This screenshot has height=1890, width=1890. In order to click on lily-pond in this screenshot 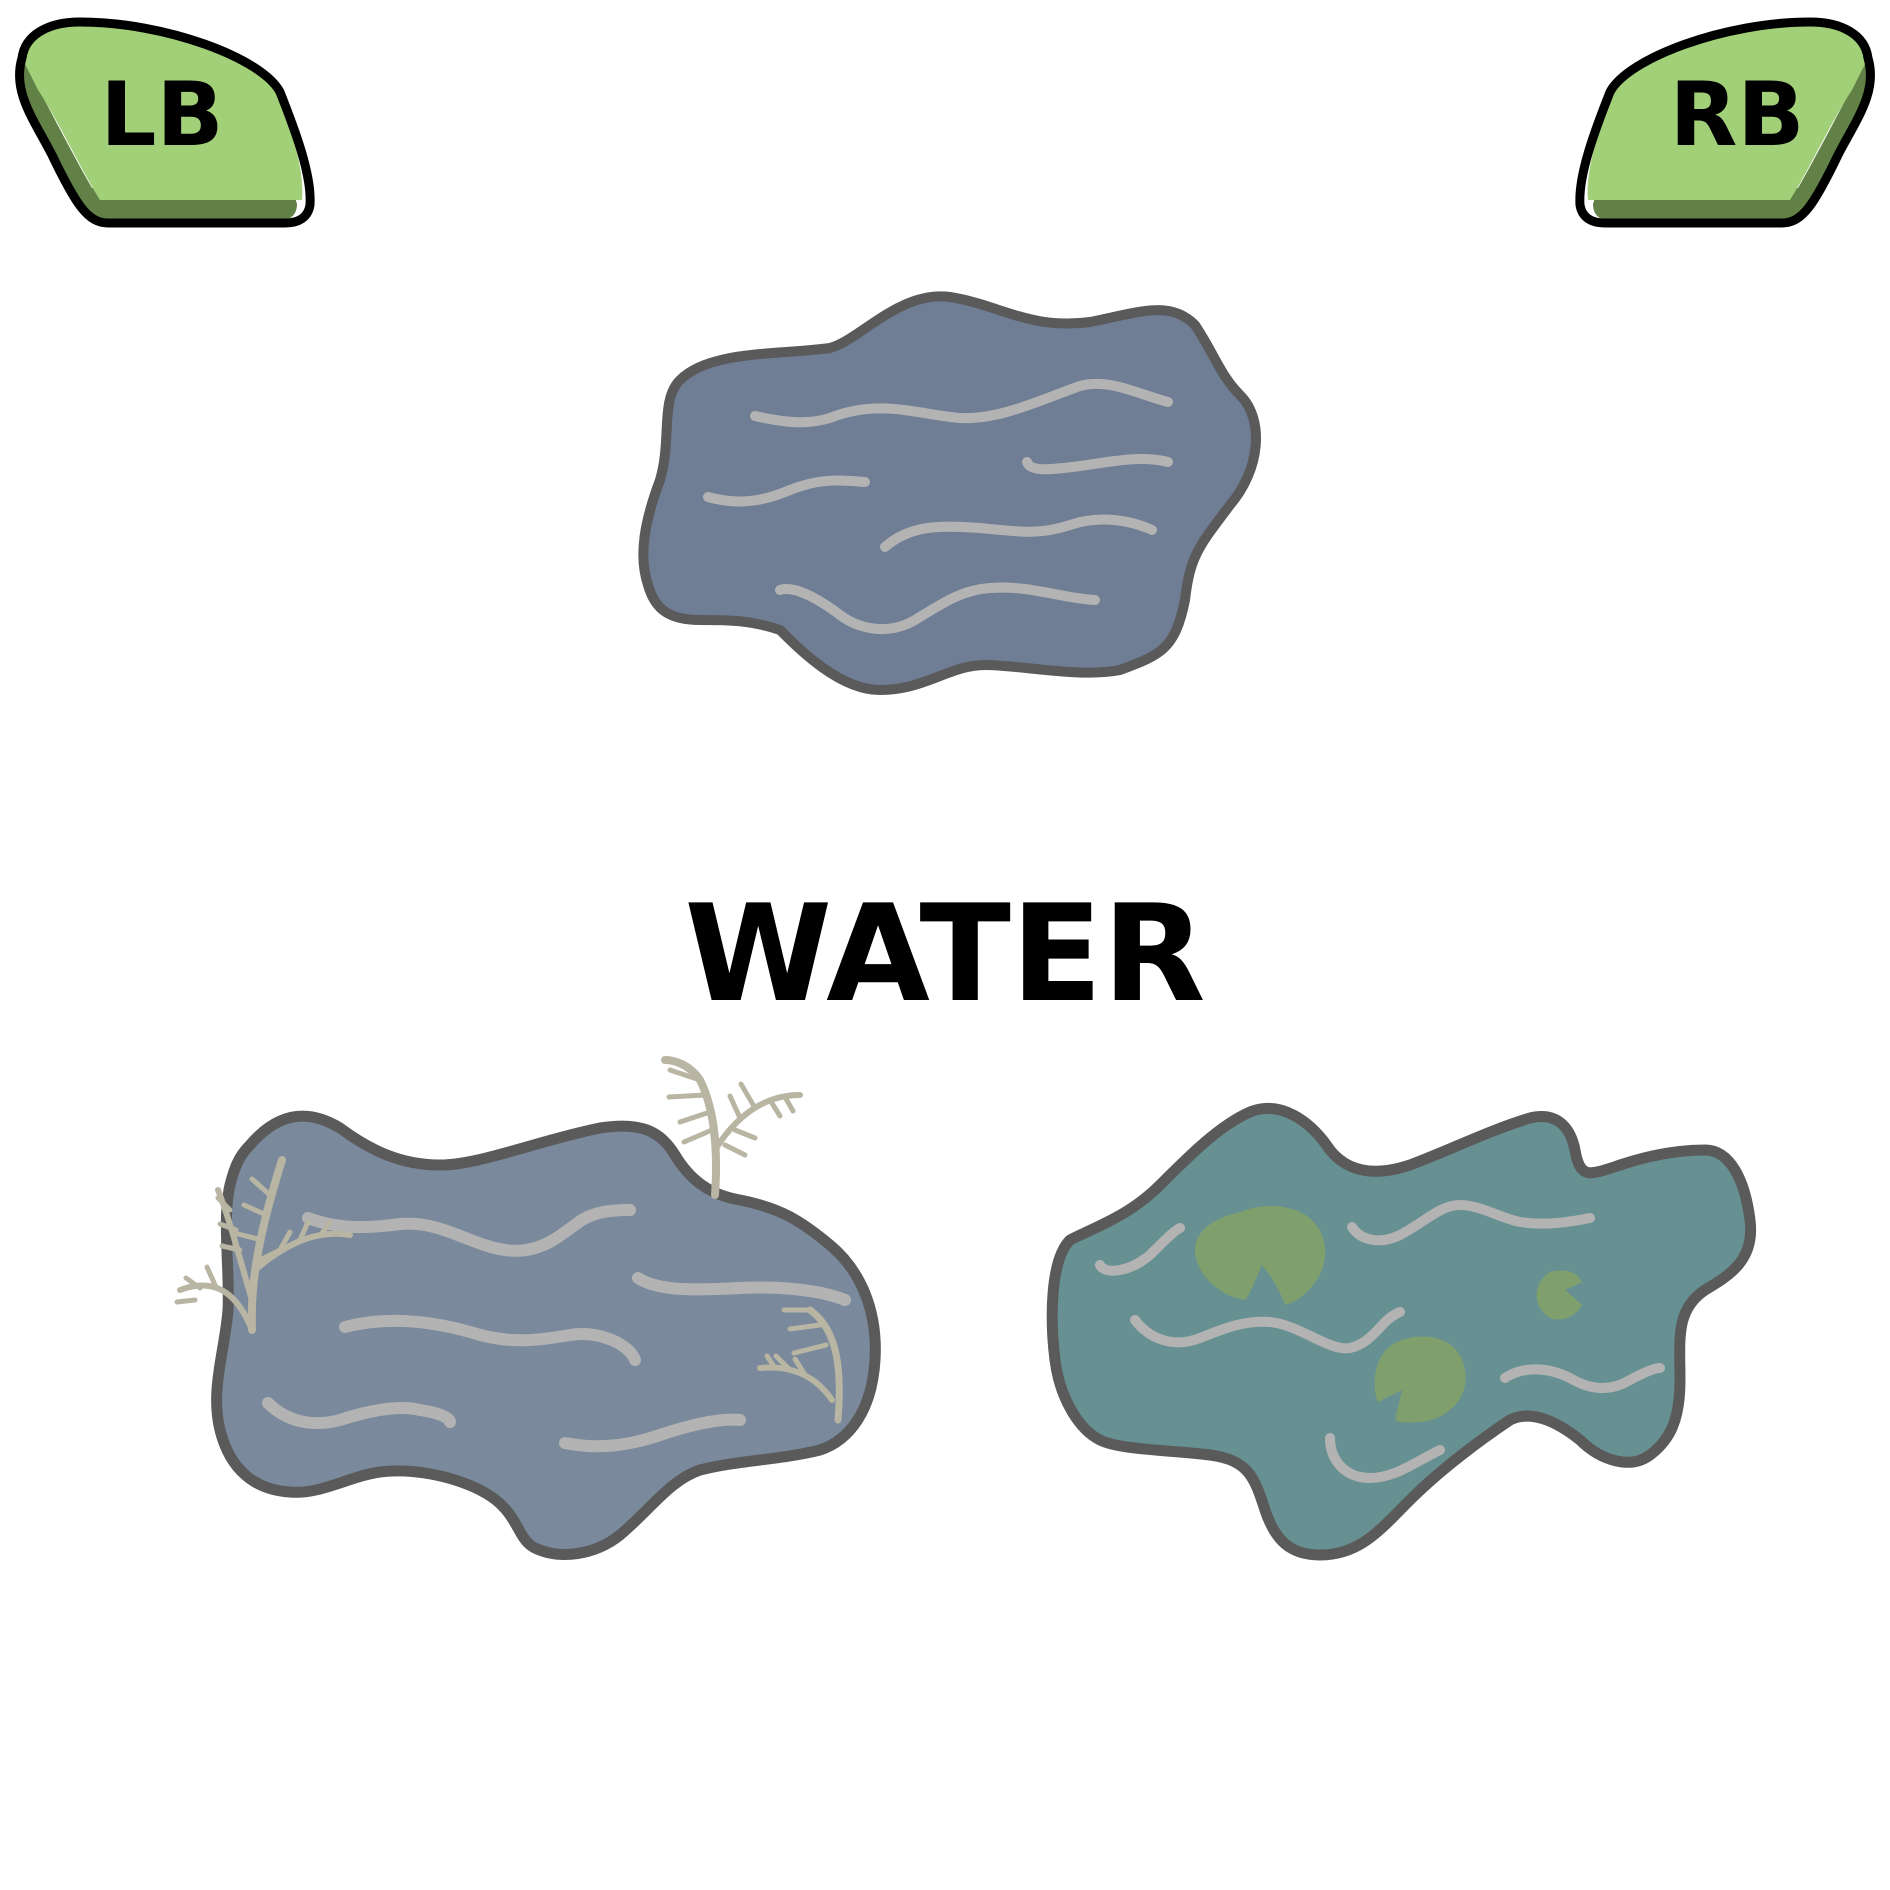, I will do `click(1401, 1332)`.